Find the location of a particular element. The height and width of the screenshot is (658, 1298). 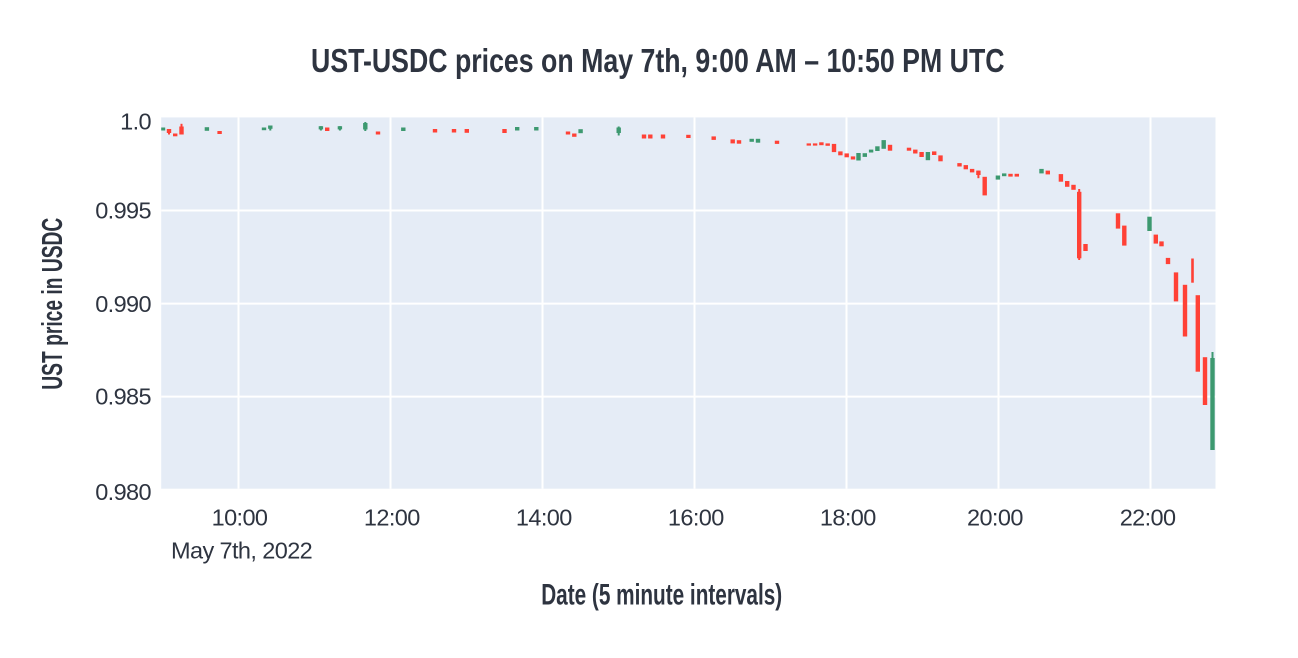

svg-text: 16:00 is located at coordinates (696, 518).